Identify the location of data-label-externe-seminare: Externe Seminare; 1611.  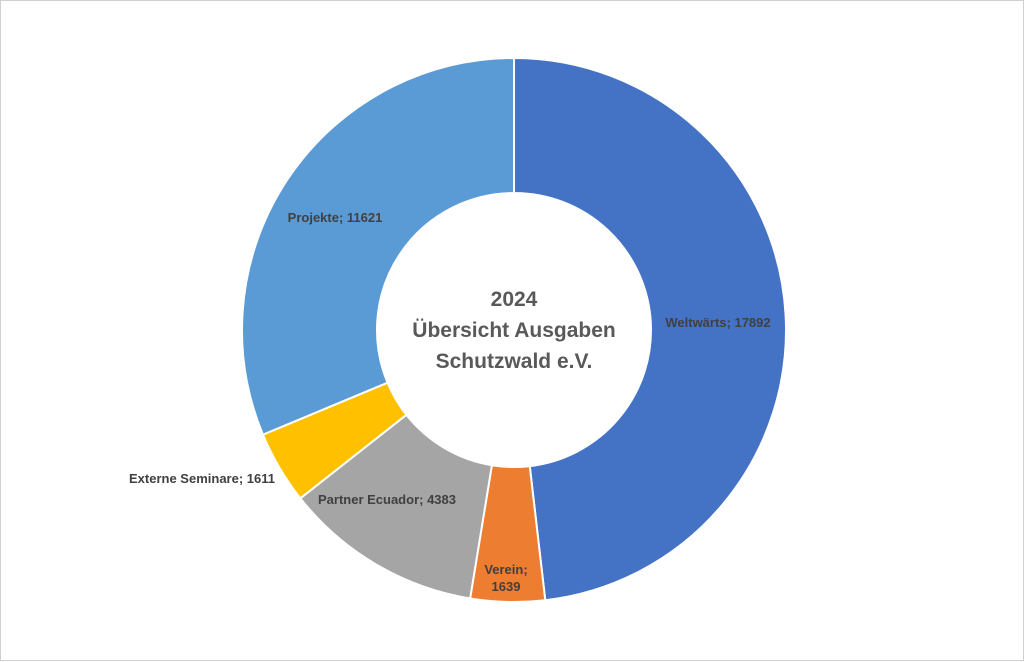
(202, 478).